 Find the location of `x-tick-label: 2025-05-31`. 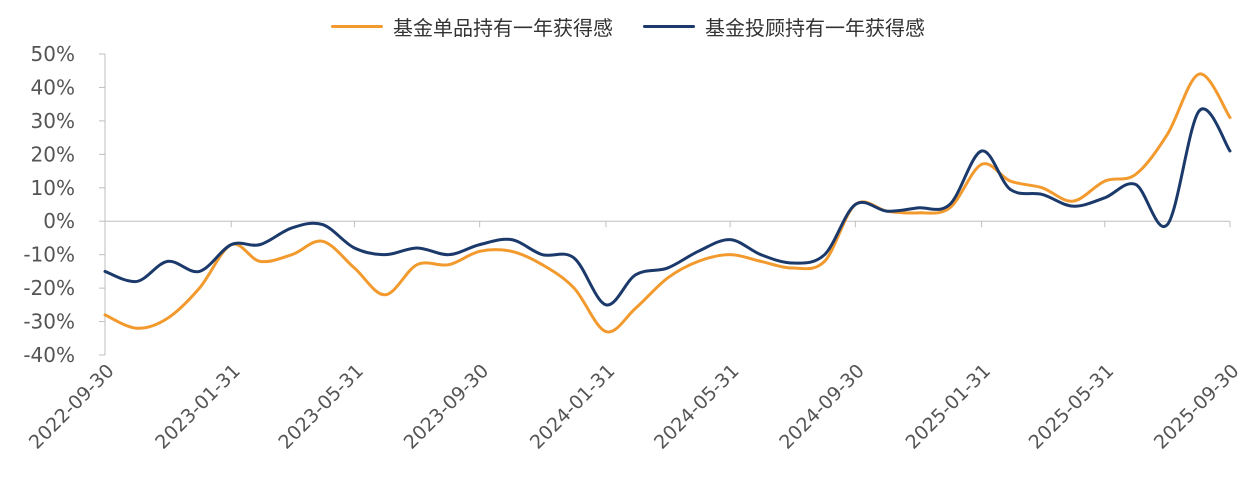

x-tick-label: 2025-05-31 is located at coordinates (1072, 407).